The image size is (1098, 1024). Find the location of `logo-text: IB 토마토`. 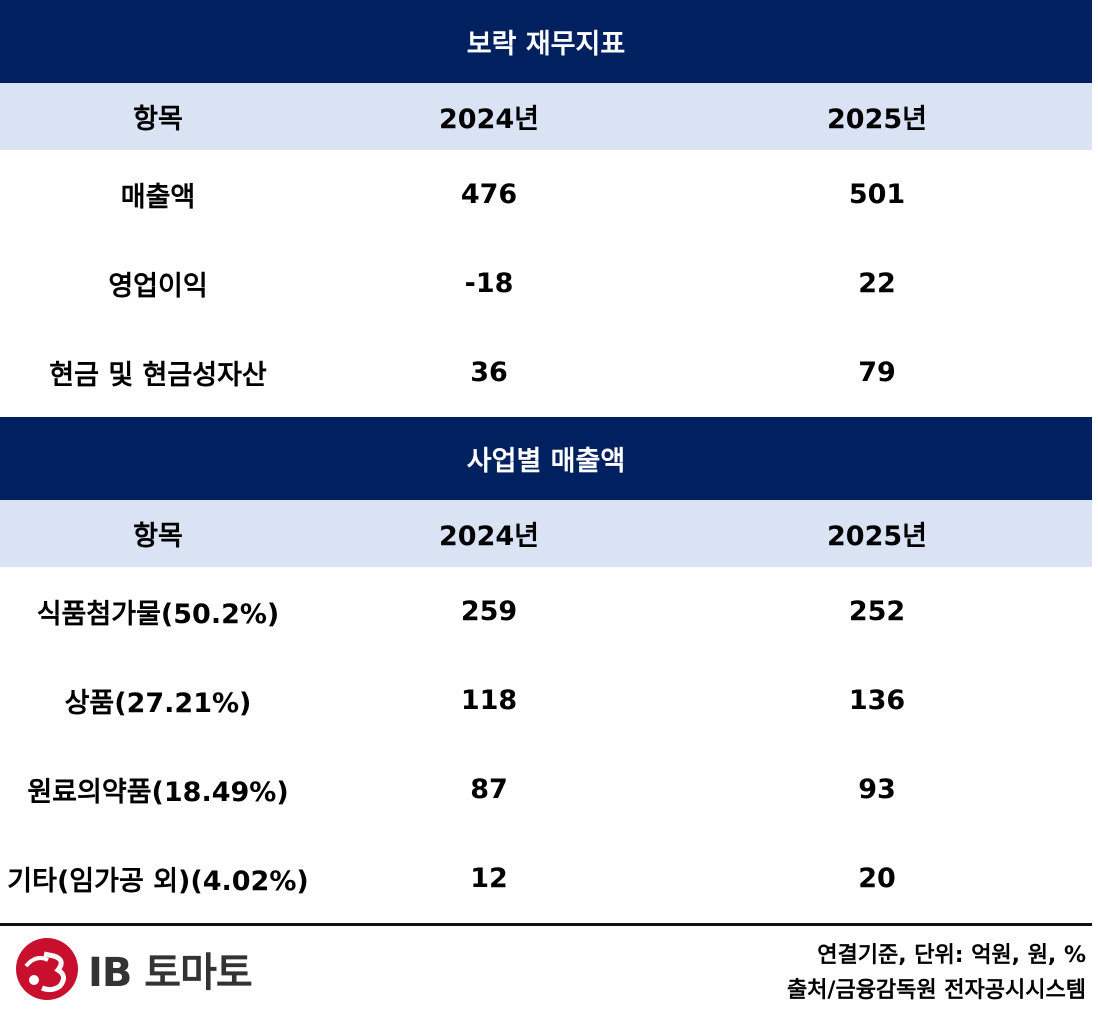

logo-text: IB 토마토 is located at coordinates (170, 973).